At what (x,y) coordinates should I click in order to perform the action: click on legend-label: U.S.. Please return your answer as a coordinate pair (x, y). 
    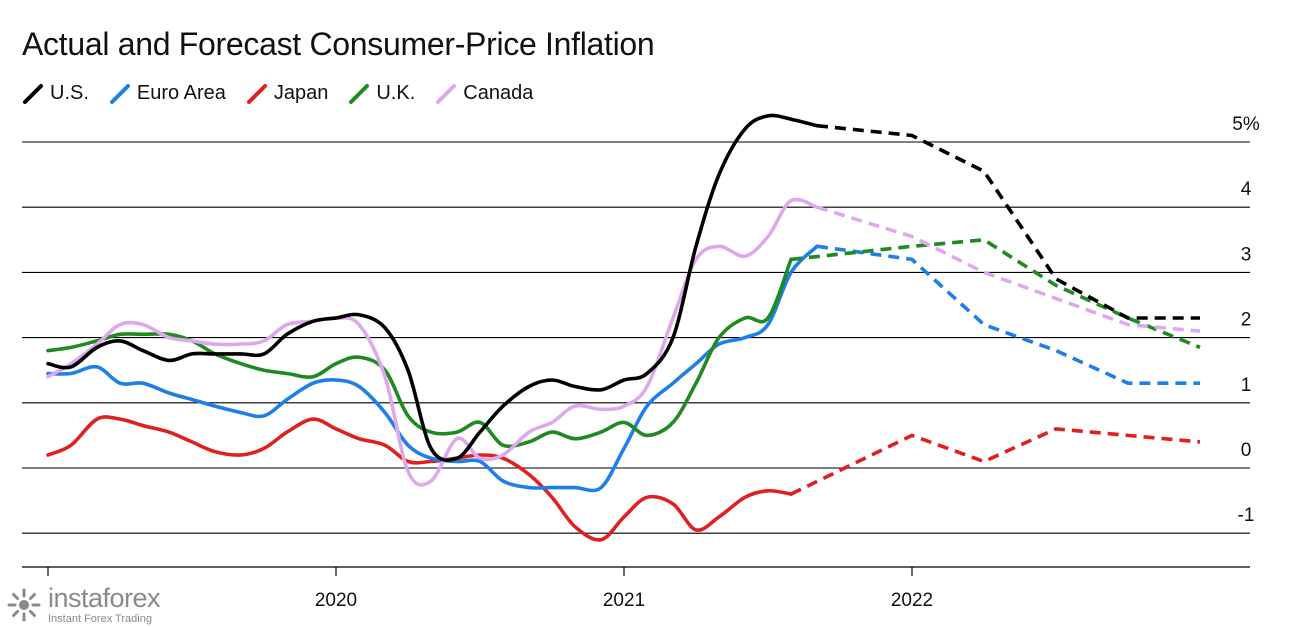
    Looking at the image, I should click on (69, 93).